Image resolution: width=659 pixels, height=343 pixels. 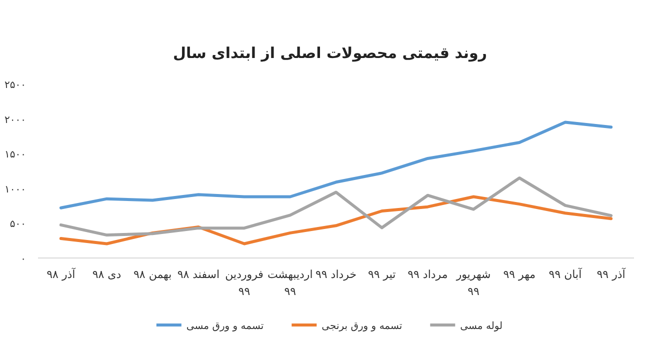 I want to click on x-tick-label: اردیبهشت ۹۹, so click(x=290, y=283).